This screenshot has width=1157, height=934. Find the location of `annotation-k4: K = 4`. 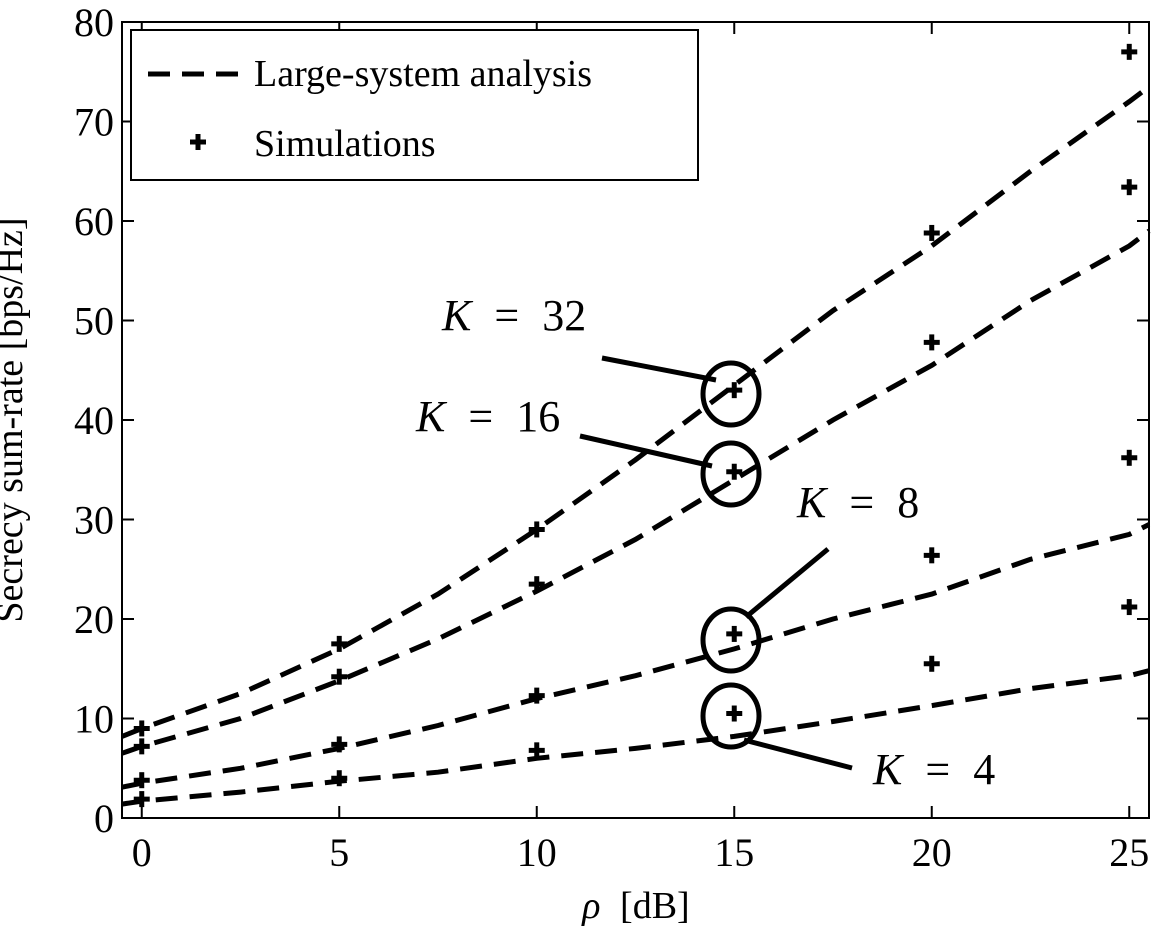

annotation-k4: K = 4 is located at coordinates (847, 738).